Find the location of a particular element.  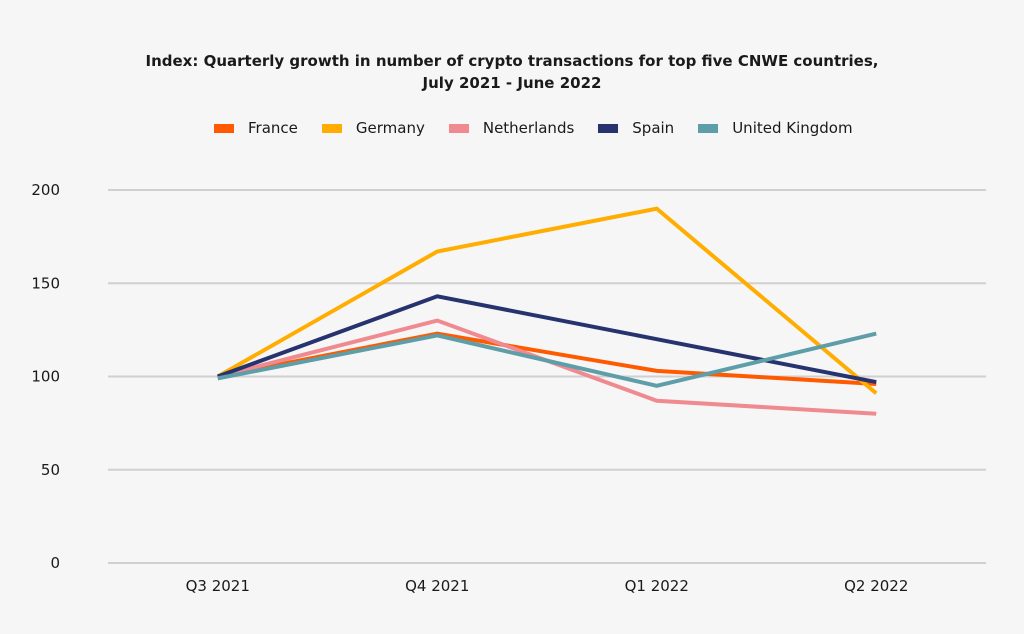

legend-item: United Kingdom is located at coordinates (775, 128).